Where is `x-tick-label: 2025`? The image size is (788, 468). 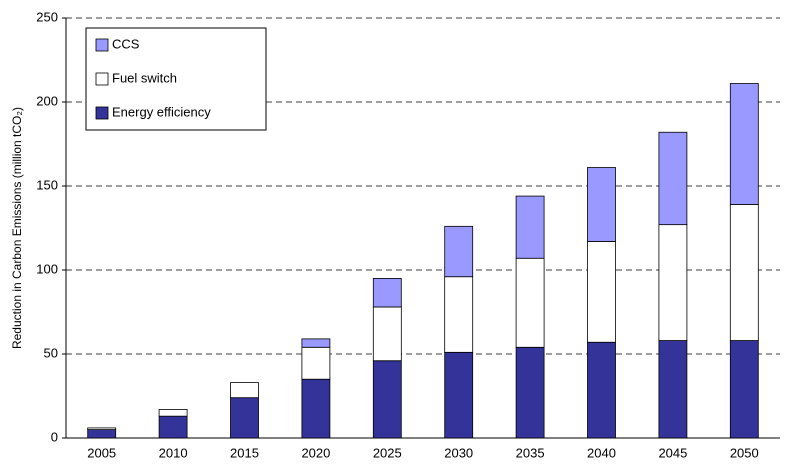
x-tick-label: 2025 is located at coordinates (387, 452).